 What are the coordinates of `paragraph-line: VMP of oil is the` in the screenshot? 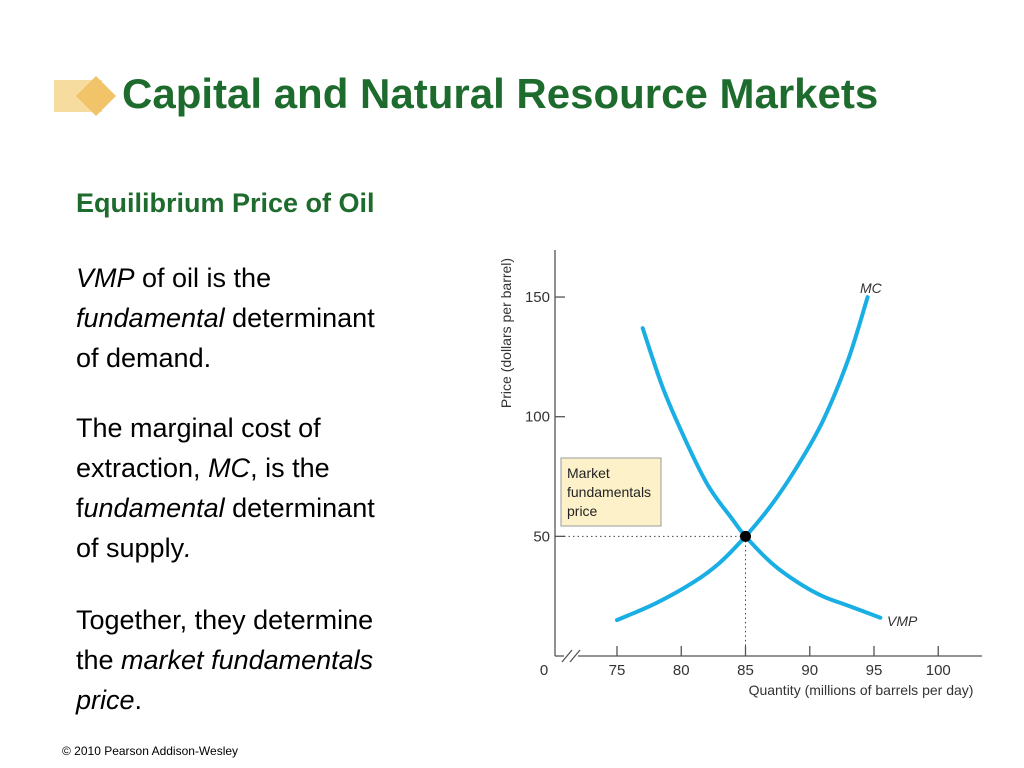 It's located at (276, 278).